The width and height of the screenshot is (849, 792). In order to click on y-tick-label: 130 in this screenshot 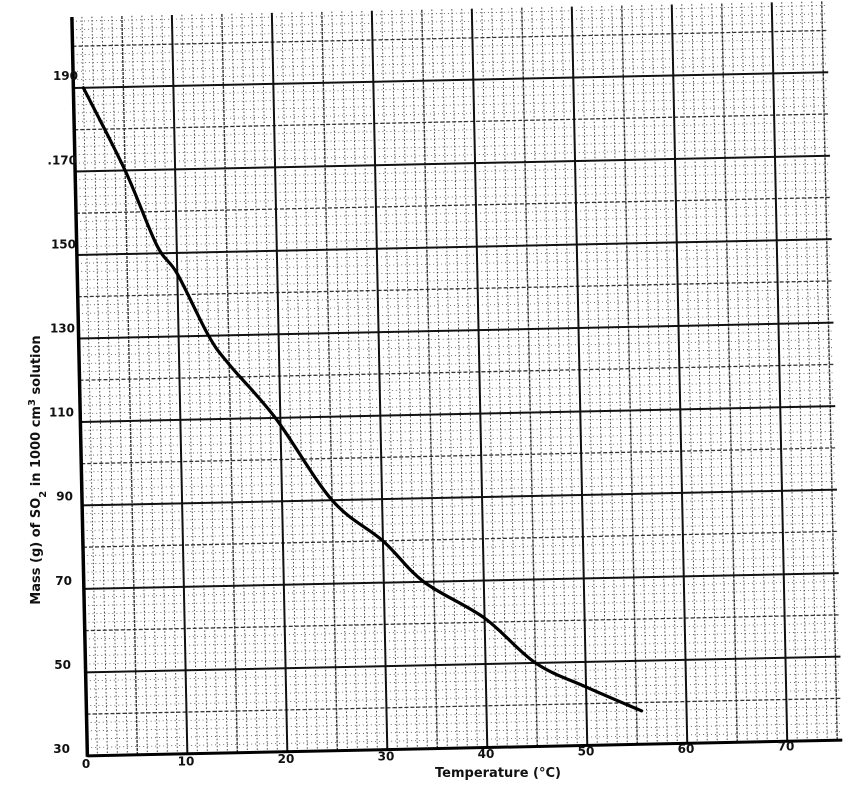, I will do `click(62, 329)`.